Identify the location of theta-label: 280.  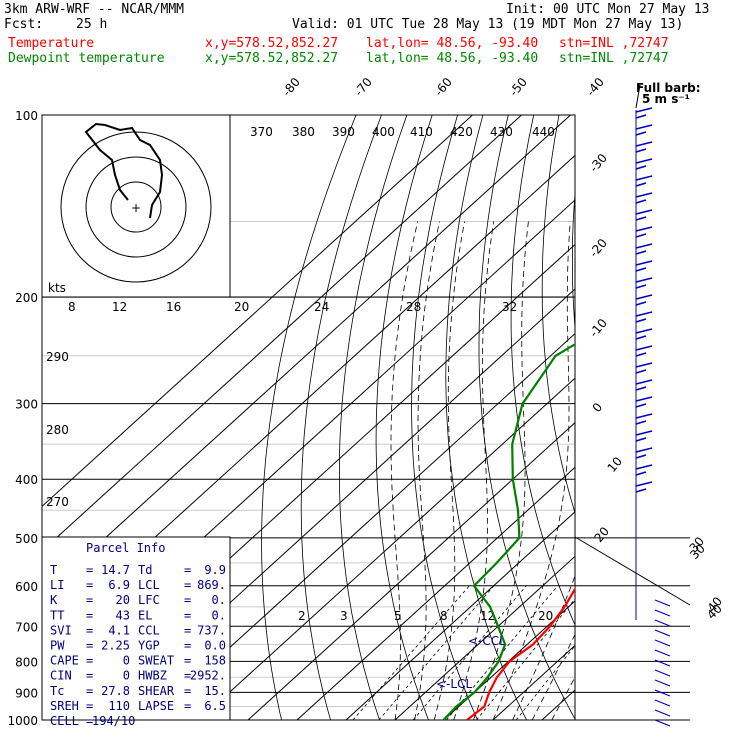
(57, 430).